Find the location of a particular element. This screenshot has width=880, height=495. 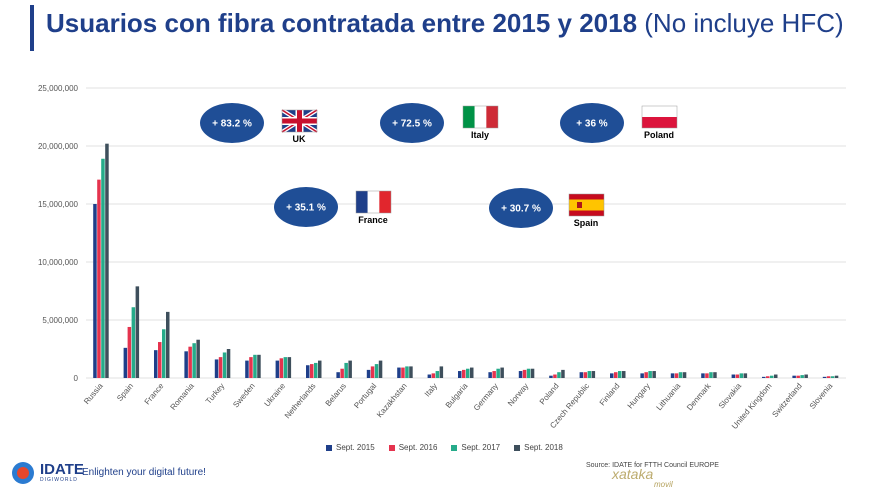

legend-label: Sept. 2016 is located at coordinates (418, 447).